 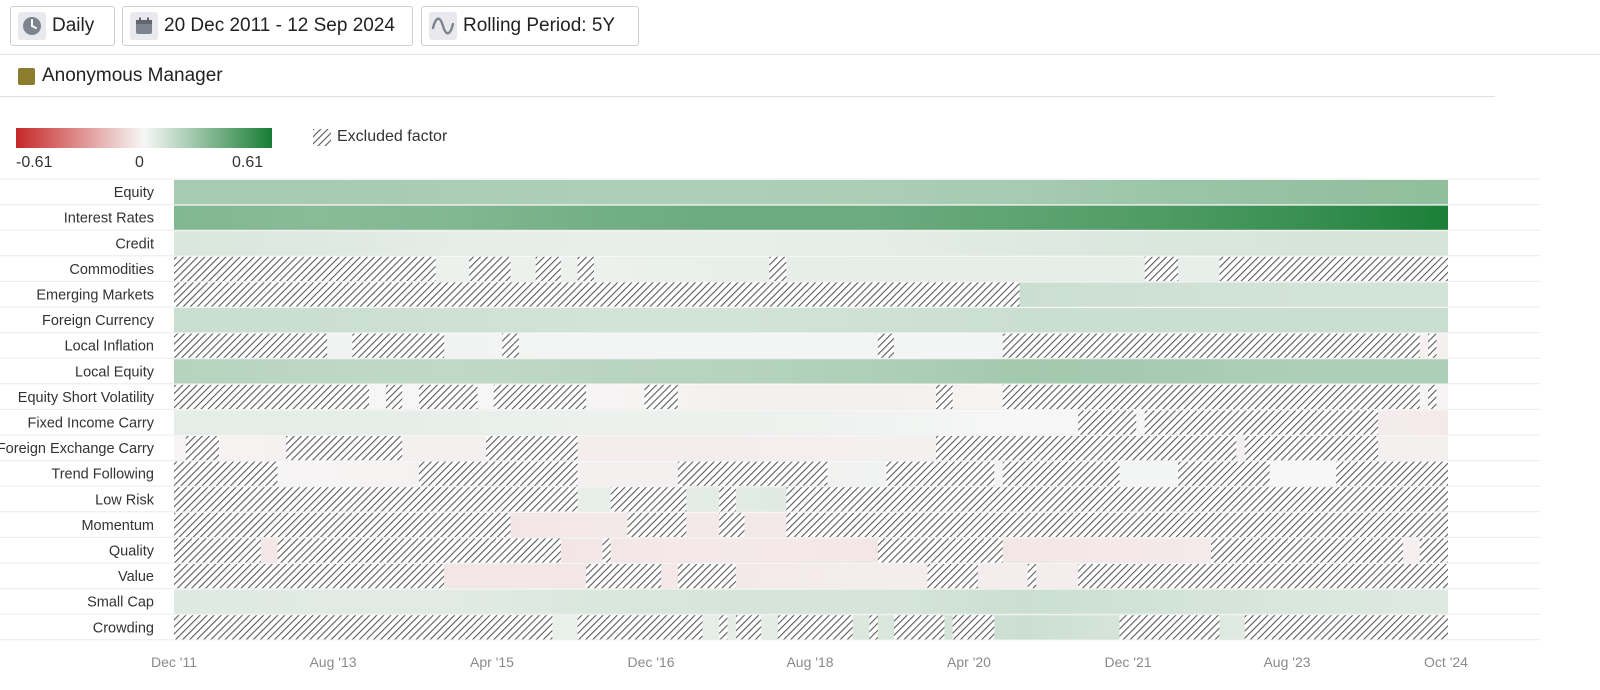 I want to click on divider, so click(x=747, y=96).